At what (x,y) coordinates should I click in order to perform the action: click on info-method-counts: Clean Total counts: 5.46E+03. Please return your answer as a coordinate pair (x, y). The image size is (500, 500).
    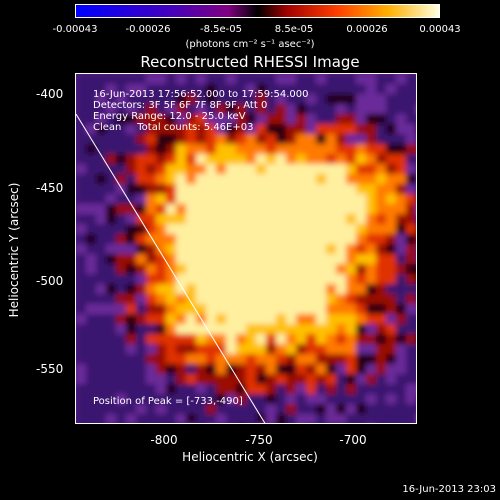
    Looking at the image, I should click on (173, 127).